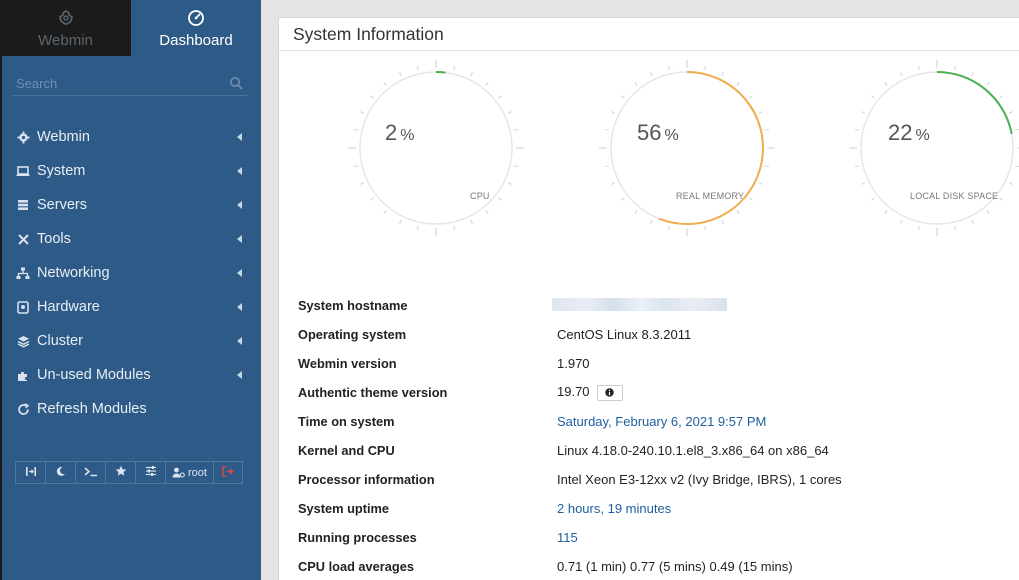 Image resolution: width=1019 pixels, height=580 pixels. Describe the element at coordinates (954, 196) in the screenshot. I see `gauge-local-disk-space-label: LOCAL DISK SPACE` at that location.